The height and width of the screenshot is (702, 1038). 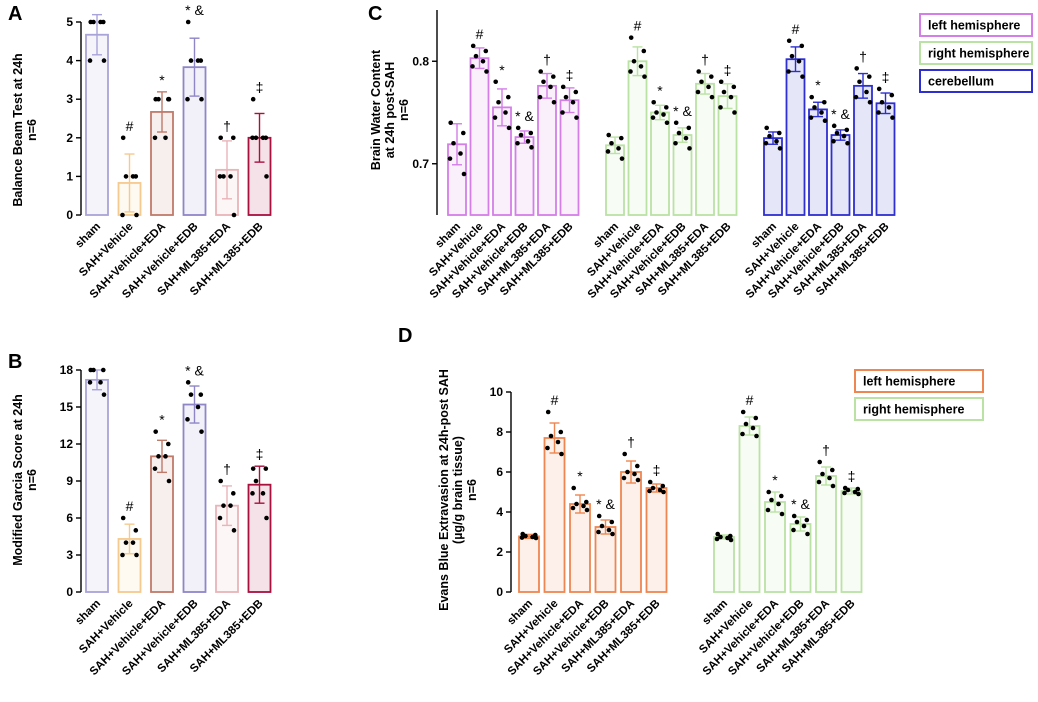 I want to click on legend-label: left hemisphere, so click(x=909, y=382).